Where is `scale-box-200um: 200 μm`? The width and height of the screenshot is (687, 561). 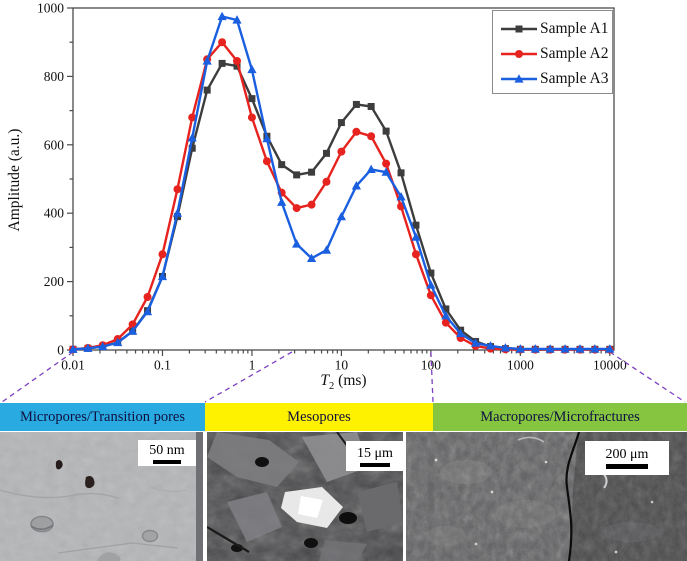
scale-box-200um: 200 μm is located at coordinates (627, 458).